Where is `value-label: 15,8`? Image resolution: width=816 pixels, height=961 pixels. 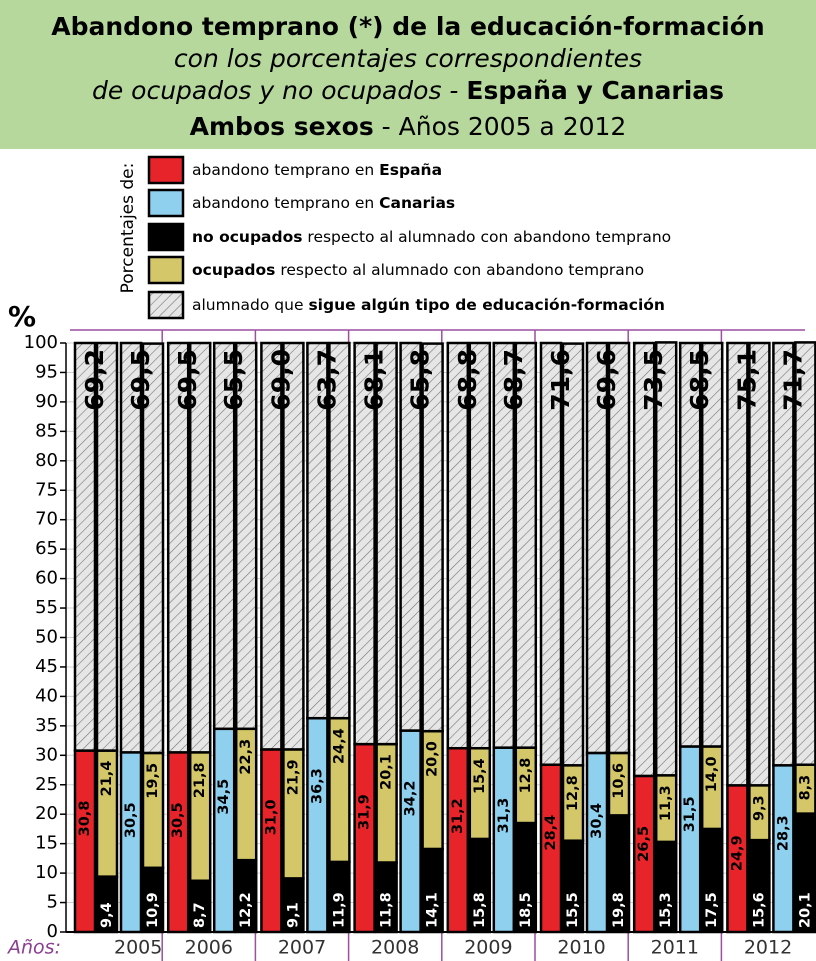
value-label: 15,8 is located at coordinates (480, 910).